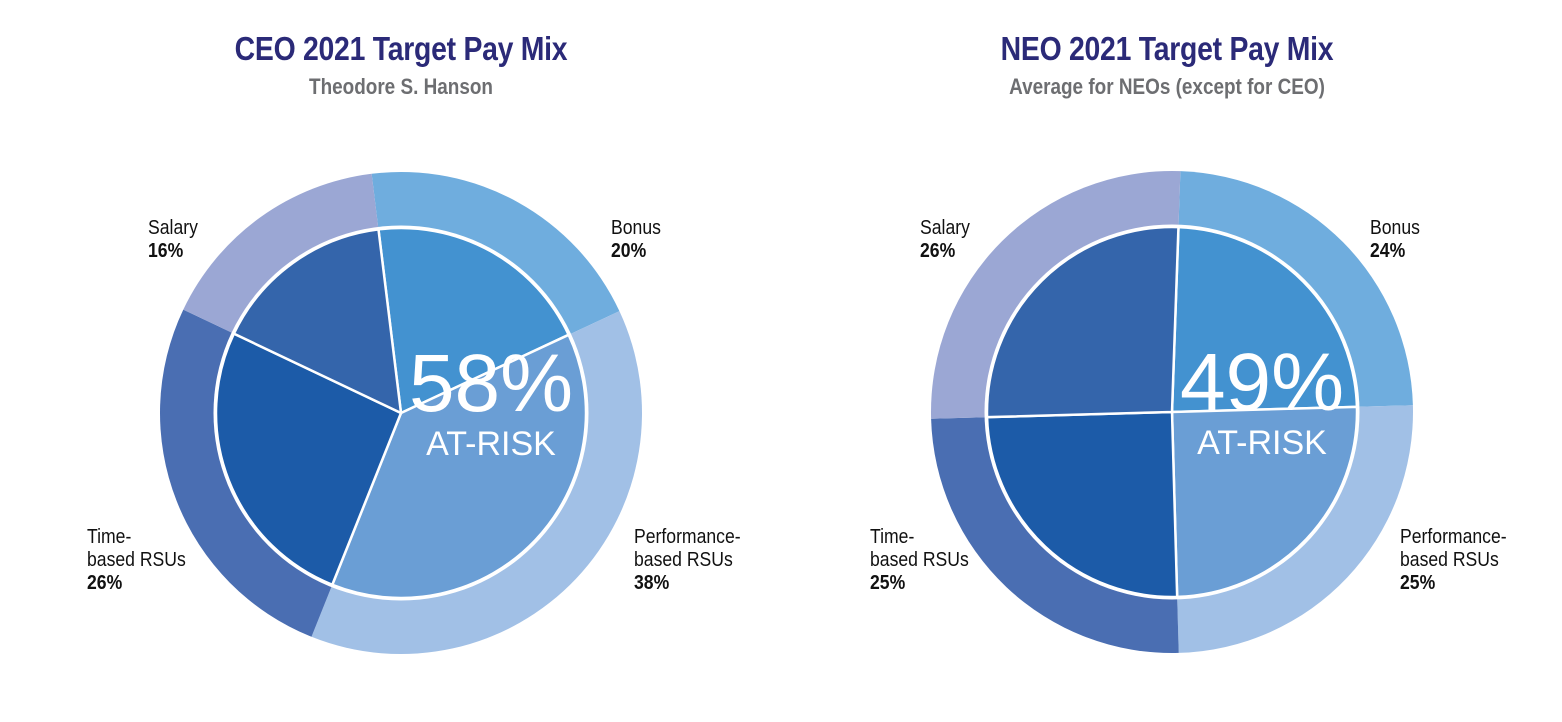 The height and width of the screenshot is (722, 1562). I want to click on ceo-chart-title: CEO 2021 Target Pay Mix, so click(401, 48).